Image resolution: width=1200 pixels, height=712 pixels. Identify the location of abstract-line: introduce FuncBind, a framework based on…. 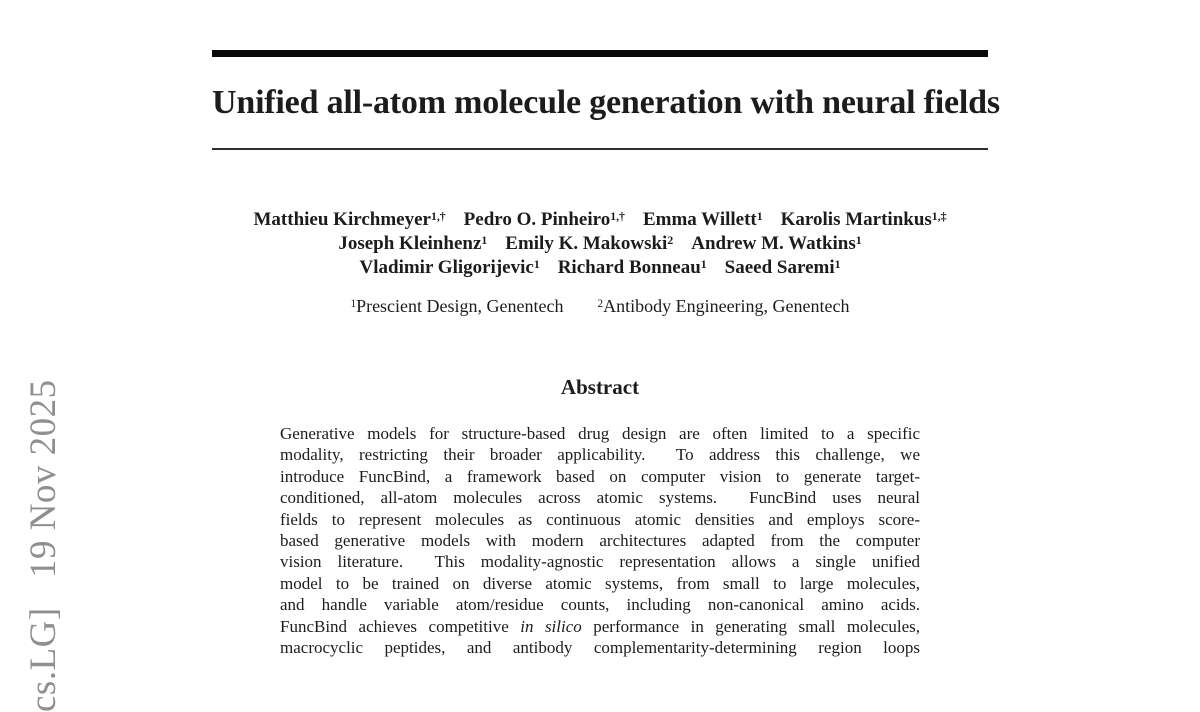
(600, 476).